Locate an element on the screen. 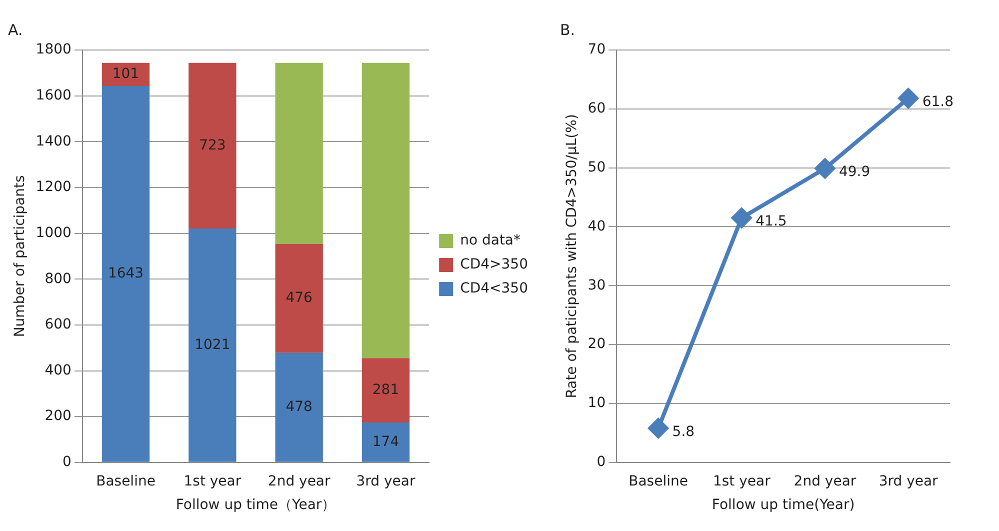 This screenshot has width=999, height=531. y-tick-label: 10 is located at coordinates (597, 403).